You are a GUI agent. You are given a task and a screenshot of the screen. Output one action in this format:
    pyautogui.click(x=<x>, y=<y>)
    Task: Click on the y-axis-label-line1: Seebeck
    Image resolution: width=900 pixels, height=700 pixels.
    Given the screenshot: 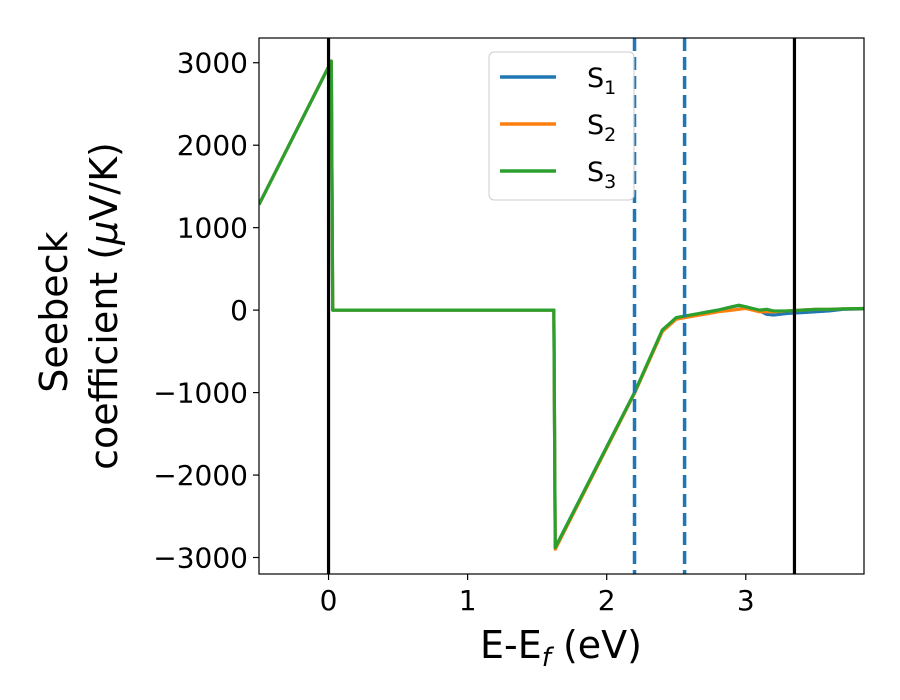 What is the action you would take?
    pyautogui.click(x=54, y=311)
    